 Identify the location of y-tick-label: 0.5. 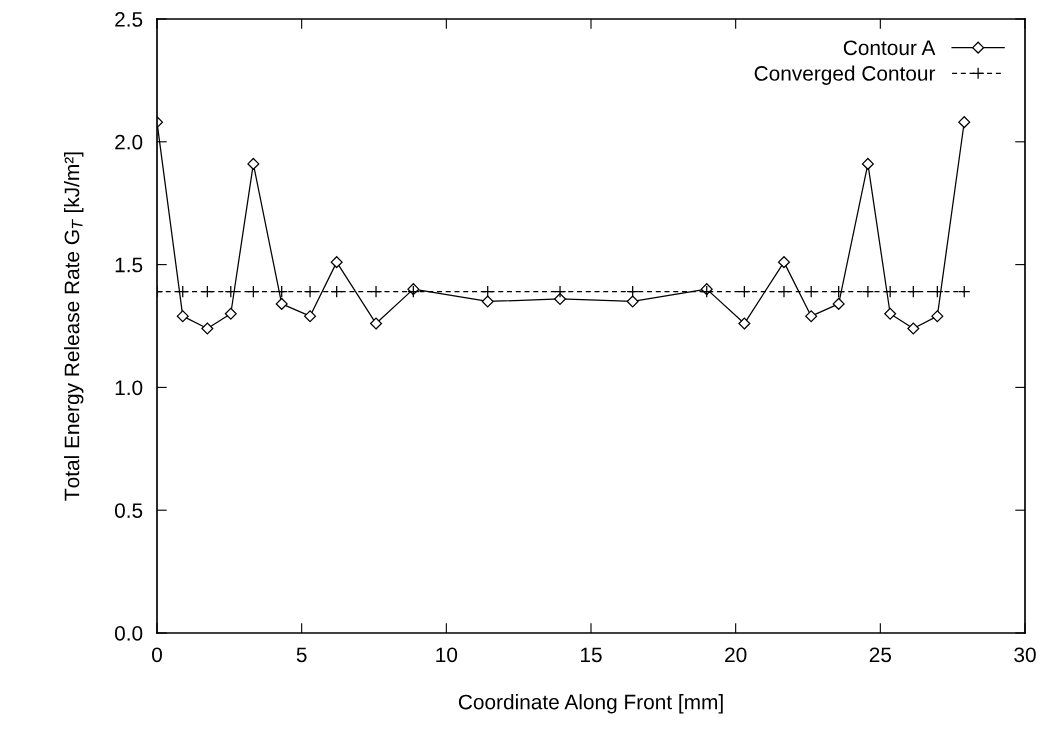
(128, 510).